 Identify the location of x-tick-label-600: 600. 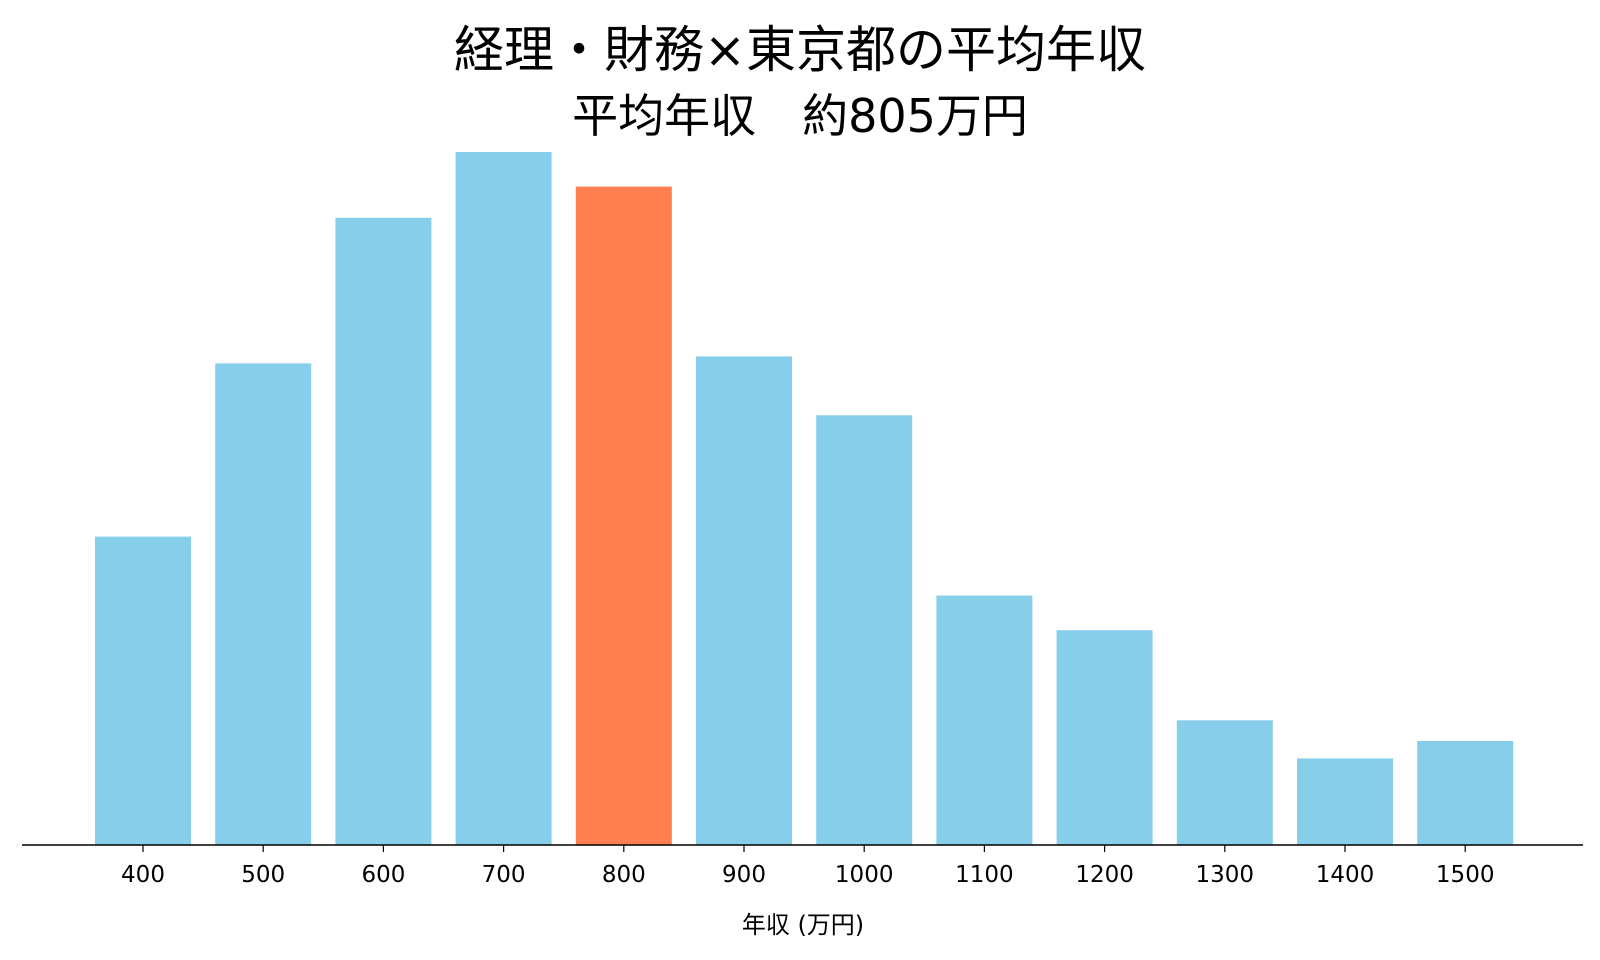
(383, 875).